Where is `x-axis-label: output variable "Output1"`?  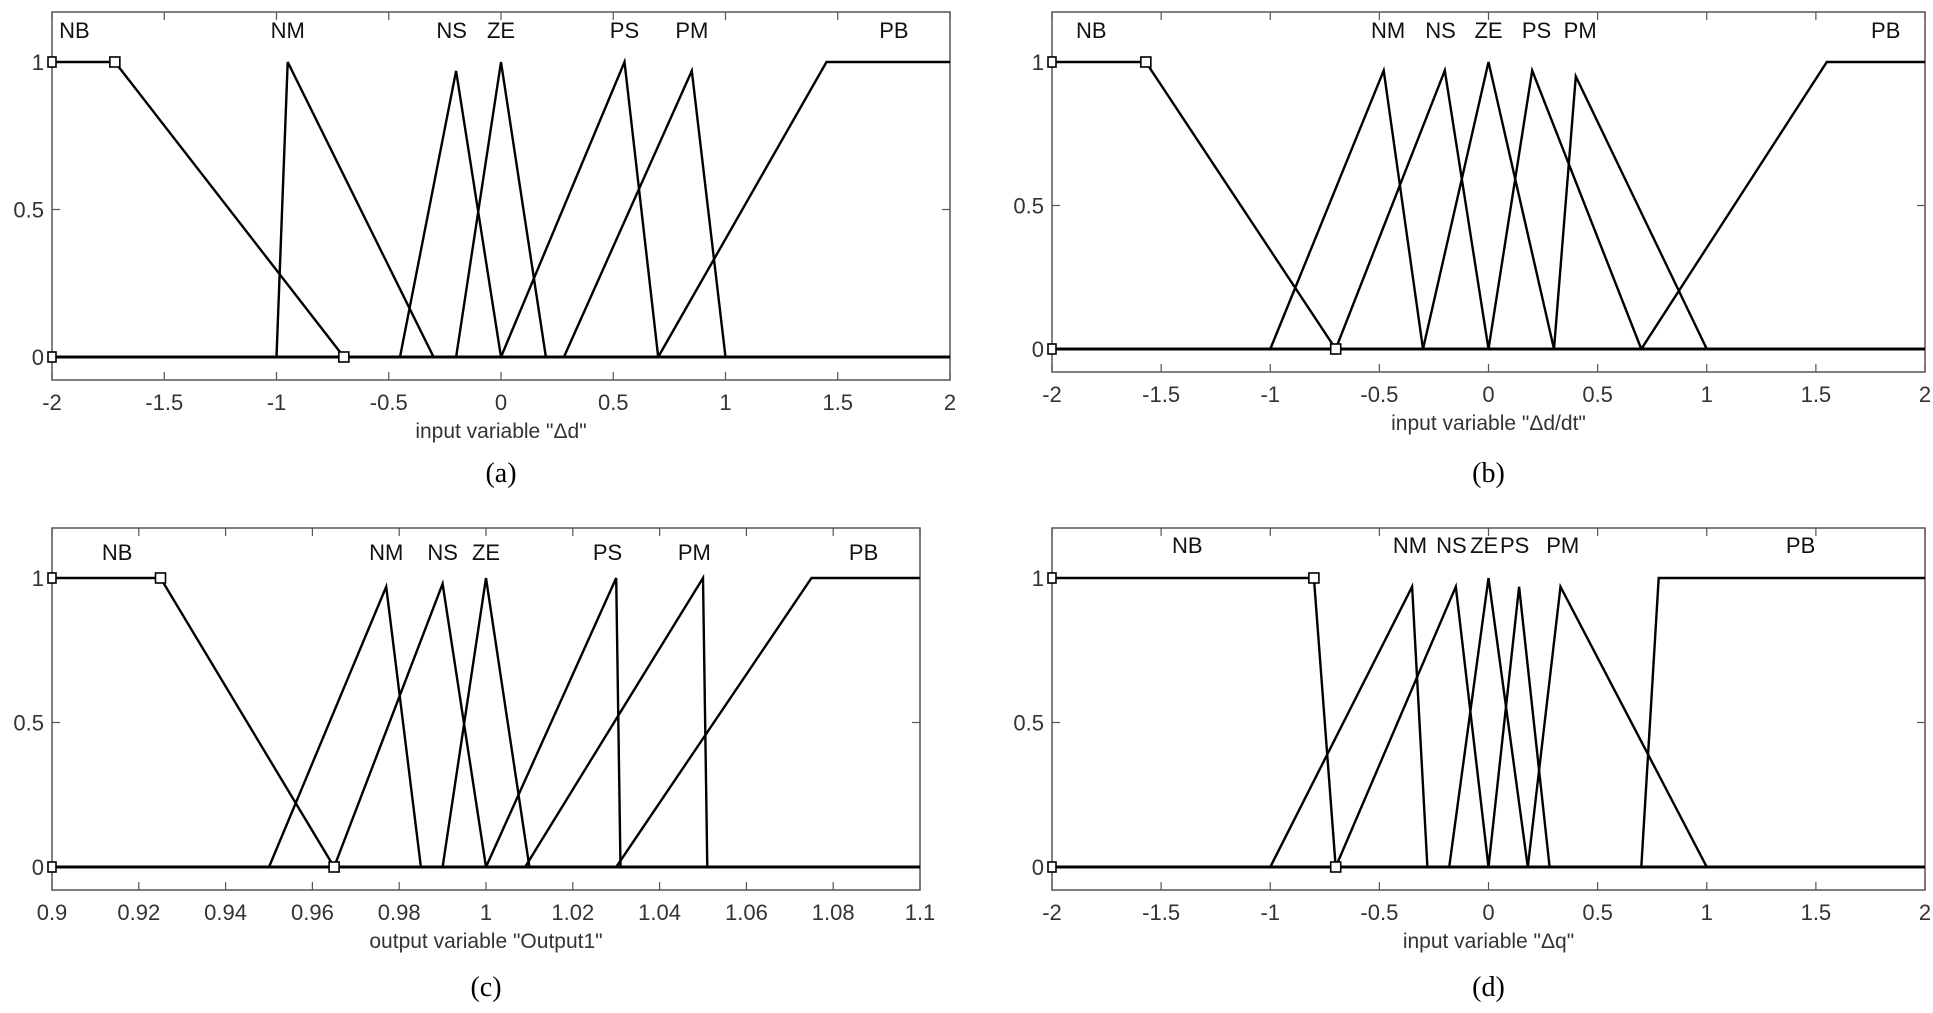
x-axis-label: output variable "Output1" is located at coordinates (485, 941).